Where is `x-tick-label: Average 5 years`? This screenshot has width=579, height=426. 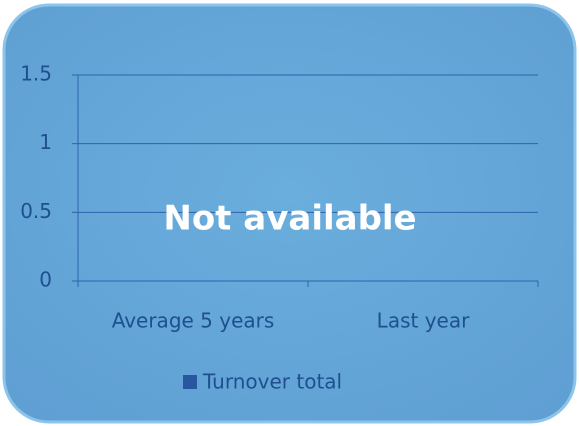
x-tick-label: Average 5 years is located at coordinates (193, 321).